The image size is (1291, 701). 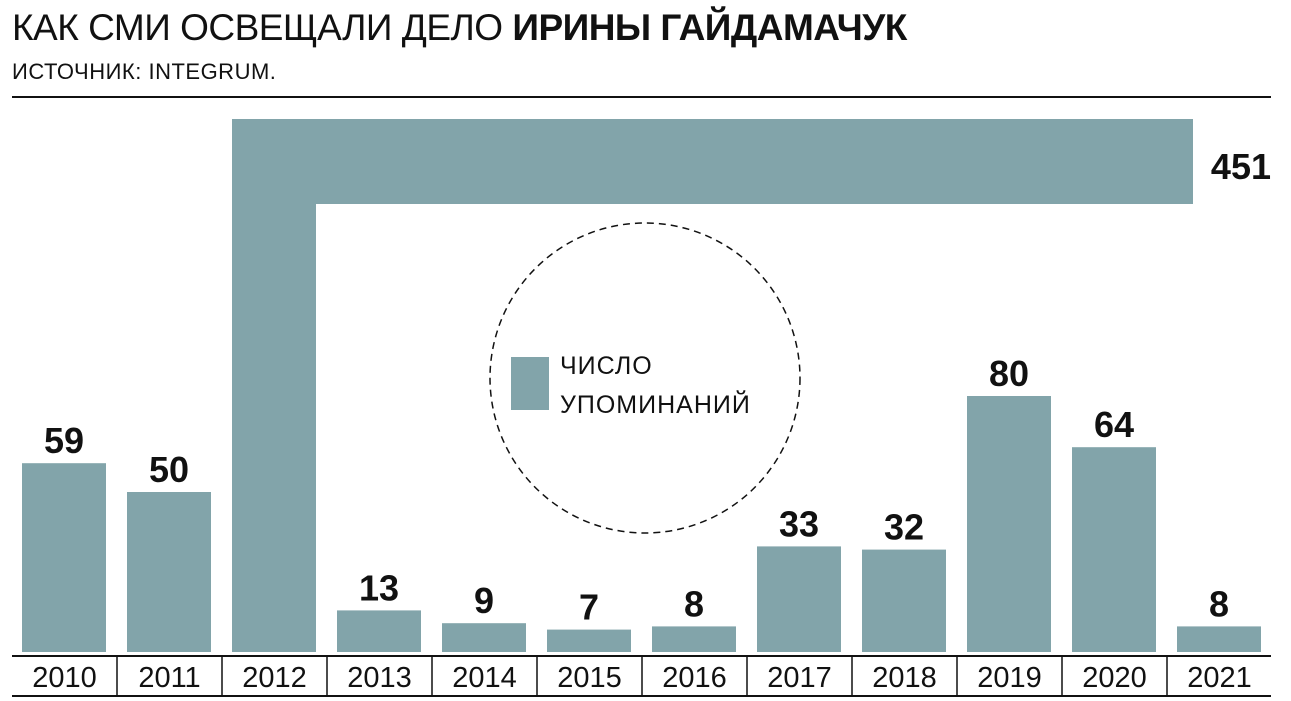 I want to click on bar-2020, so click(x=1114, y=549).